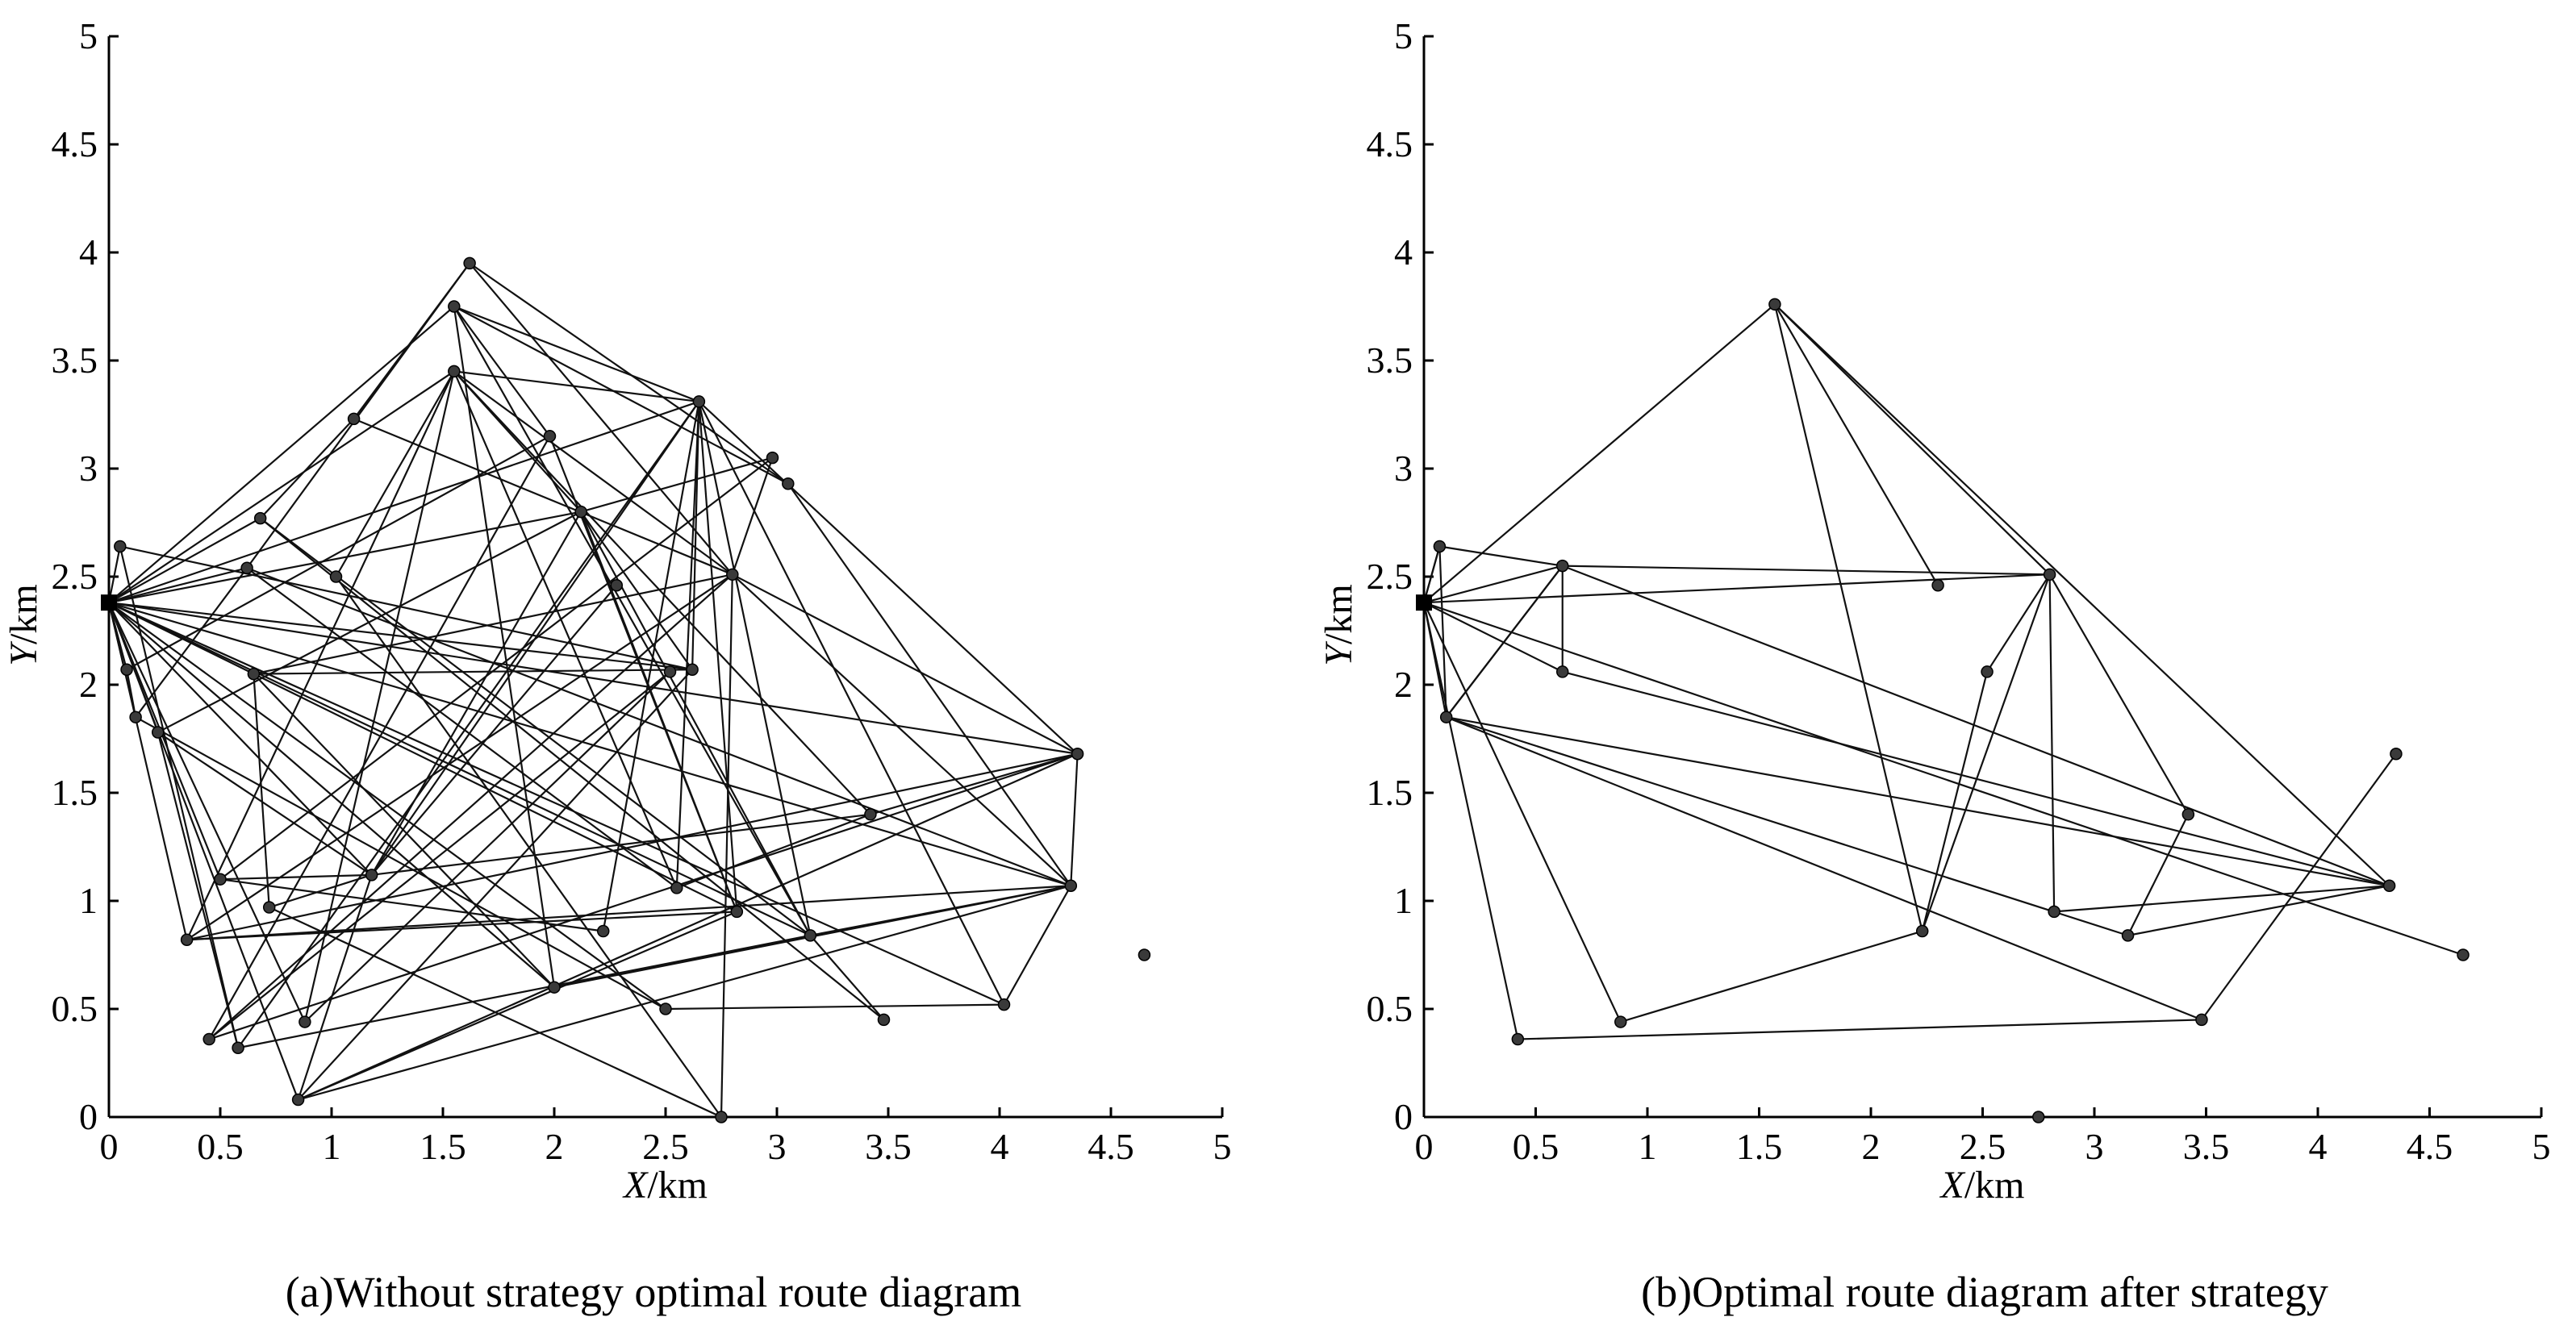  Describe the element at coordinates (1872, 1146) in the screenshot. I see `x-tick-label: 2` at that location.